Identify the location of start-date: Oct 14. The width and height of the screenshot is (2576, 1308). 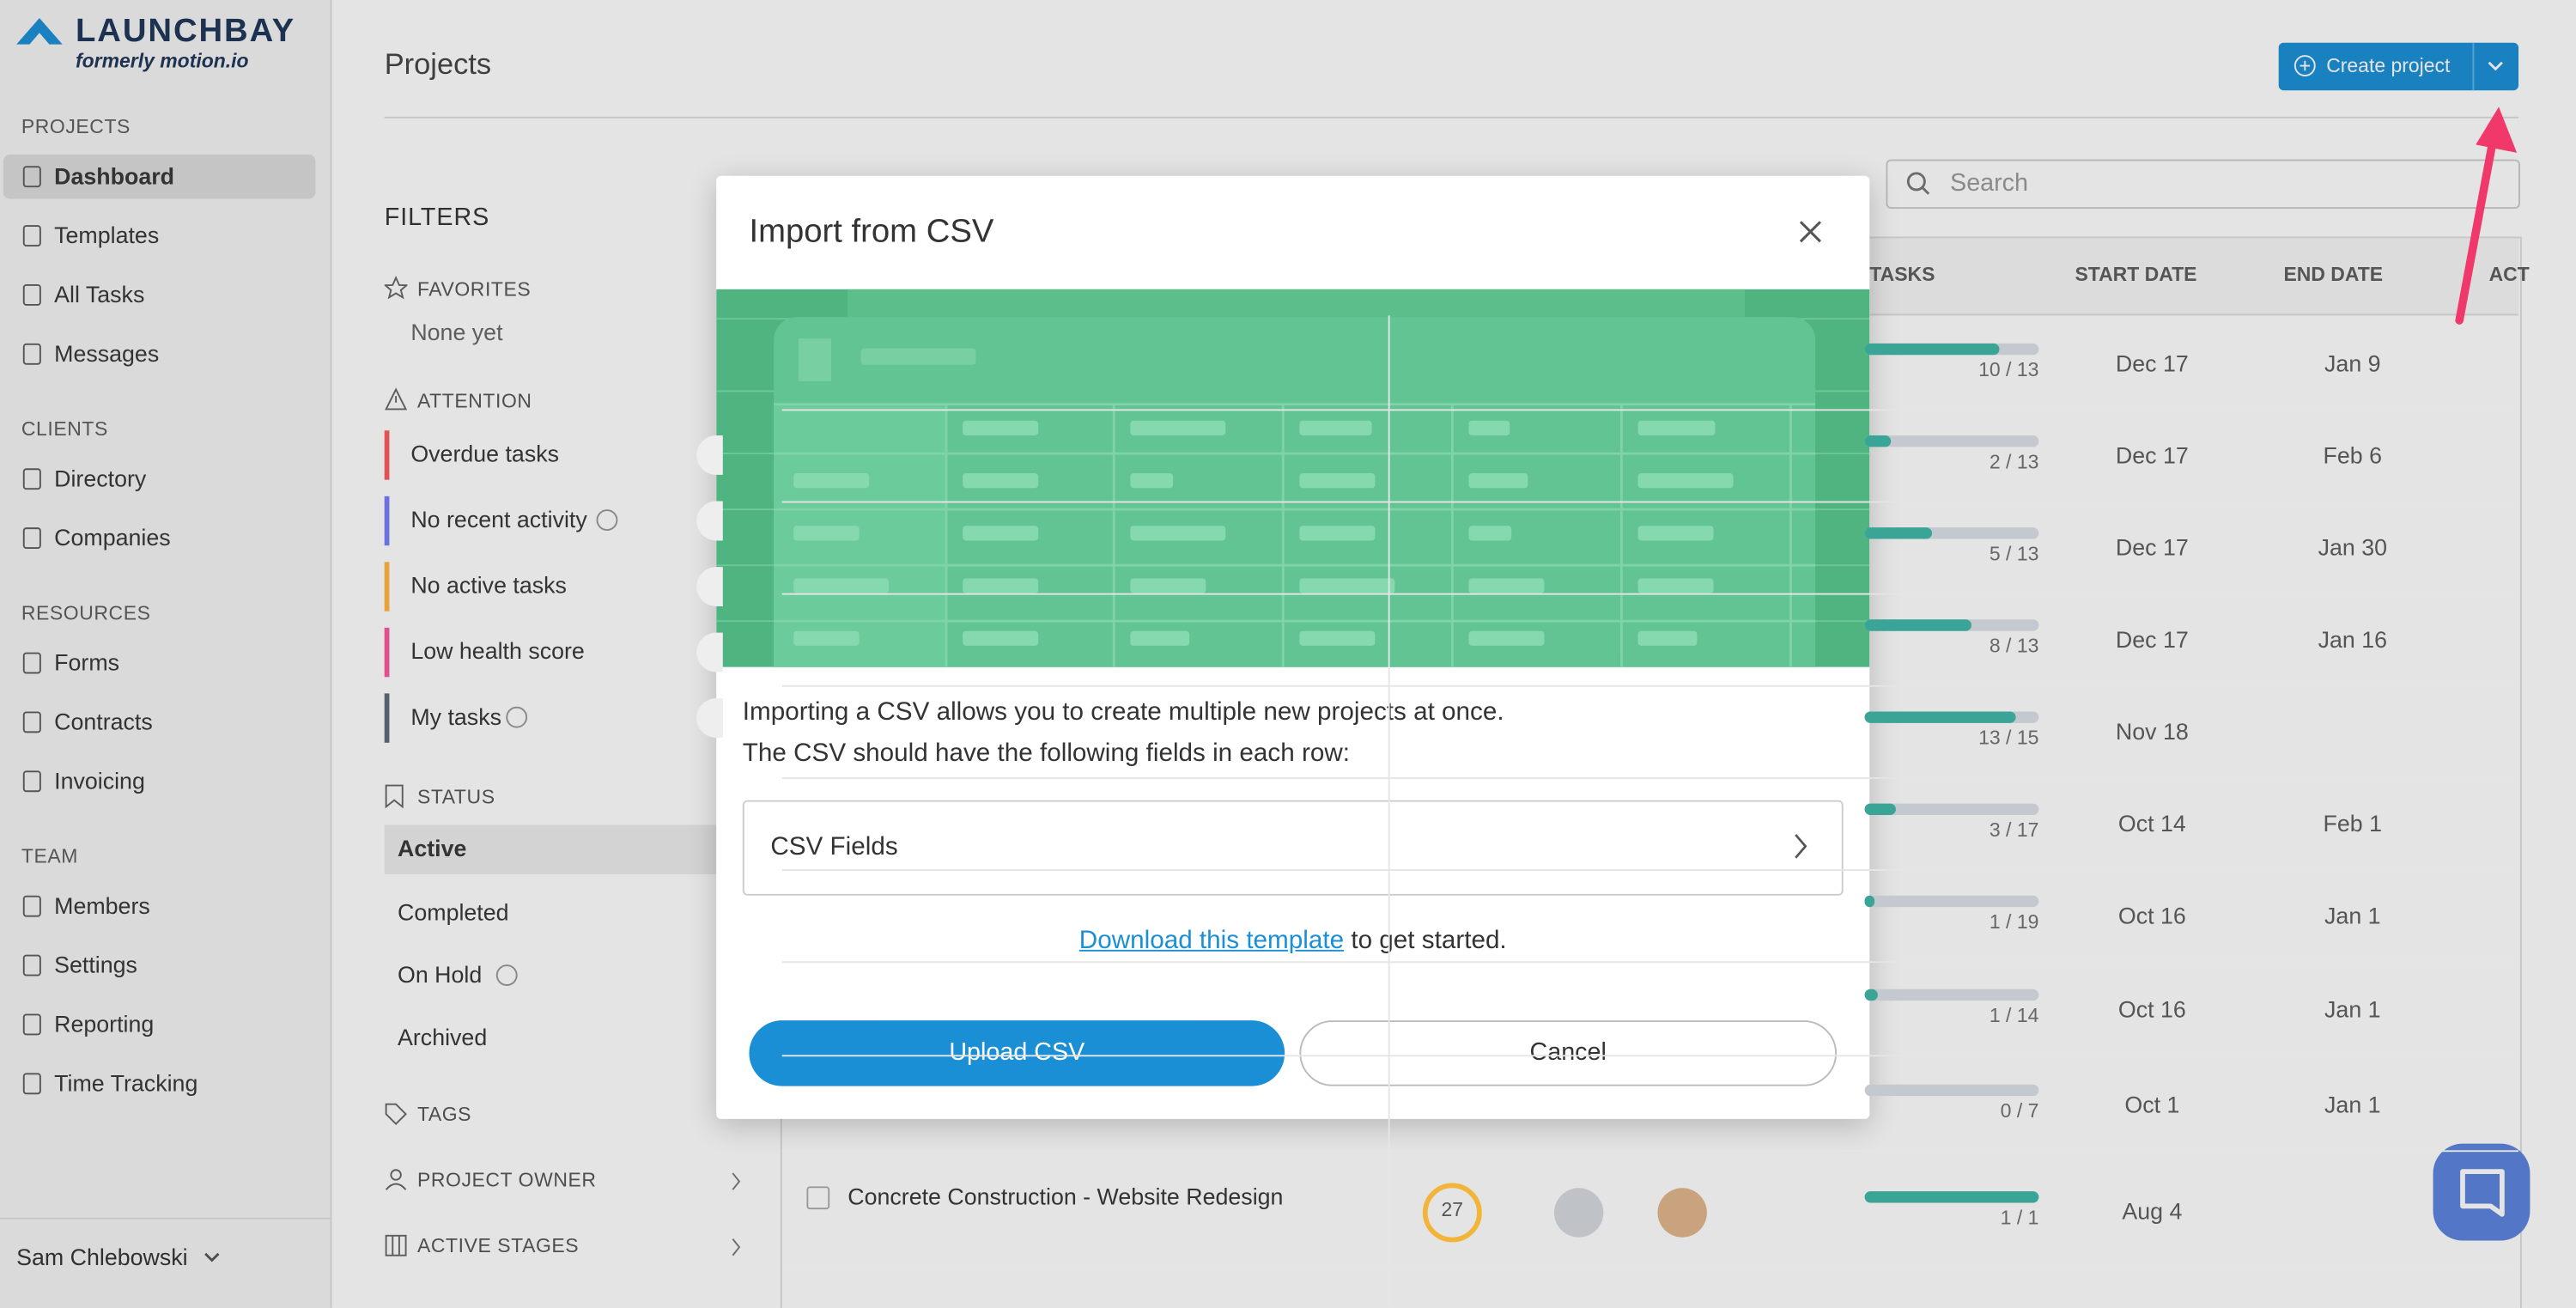
(2151, 823).